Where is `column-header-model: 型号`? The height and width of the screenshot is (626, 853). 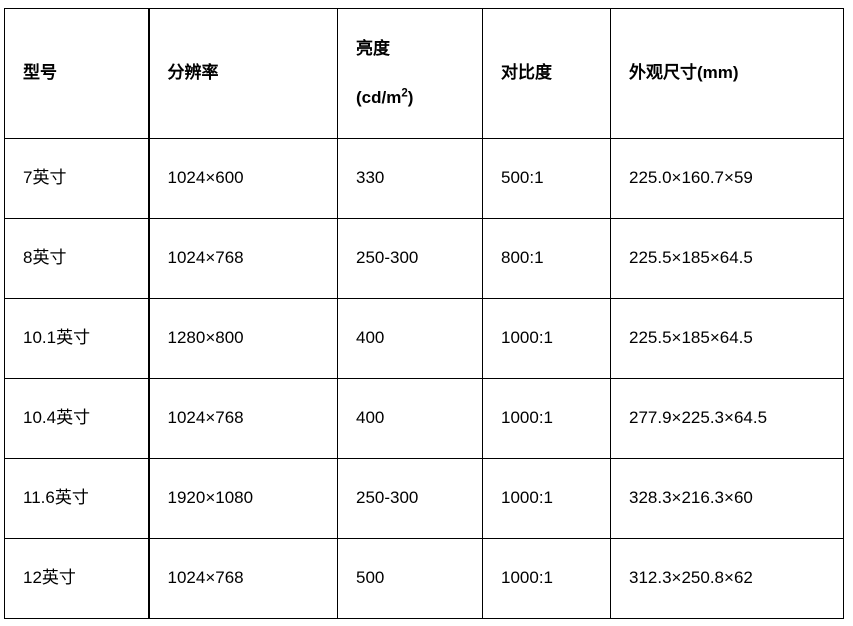
column-header-model: 型号 is located at coordinates (77, 73).